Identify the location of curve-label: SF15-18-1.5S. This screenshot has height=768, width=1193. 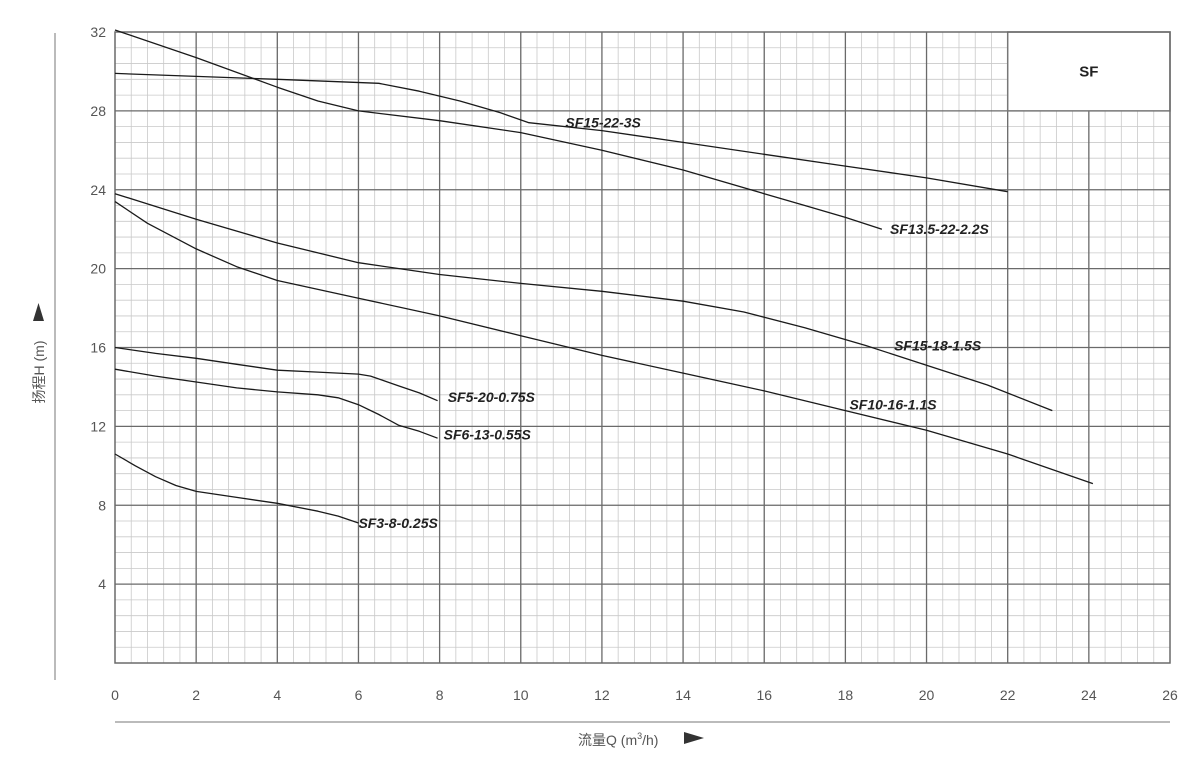
(938, 346).